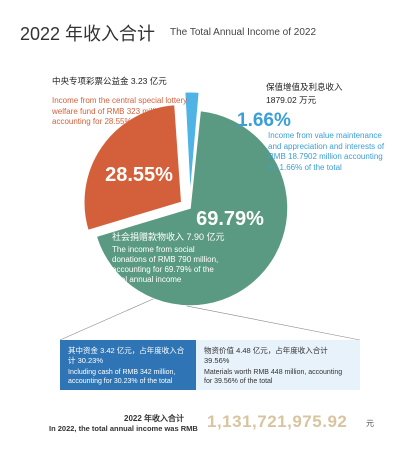 The image size is (400, 450). Describe the element at coordinates (123, 428) in the screenshot. I see `total-label-en: In 2022, the total annual income was RMB` at that location.